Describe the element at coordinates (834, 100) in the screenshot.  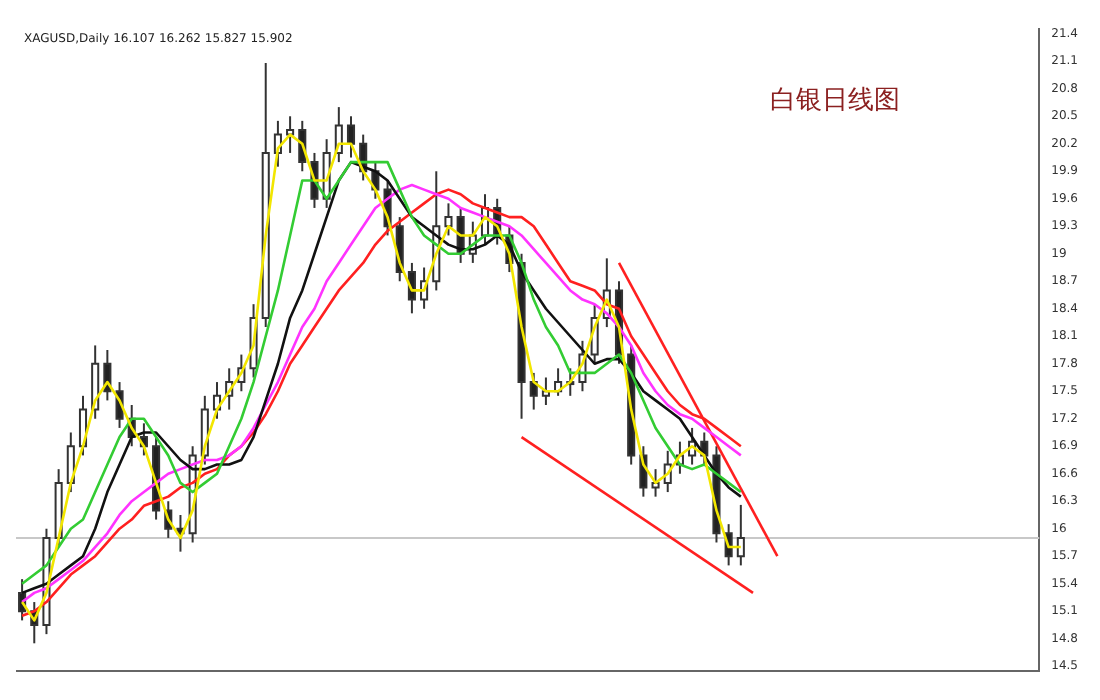
I see `text: 白银日线图` at that location.